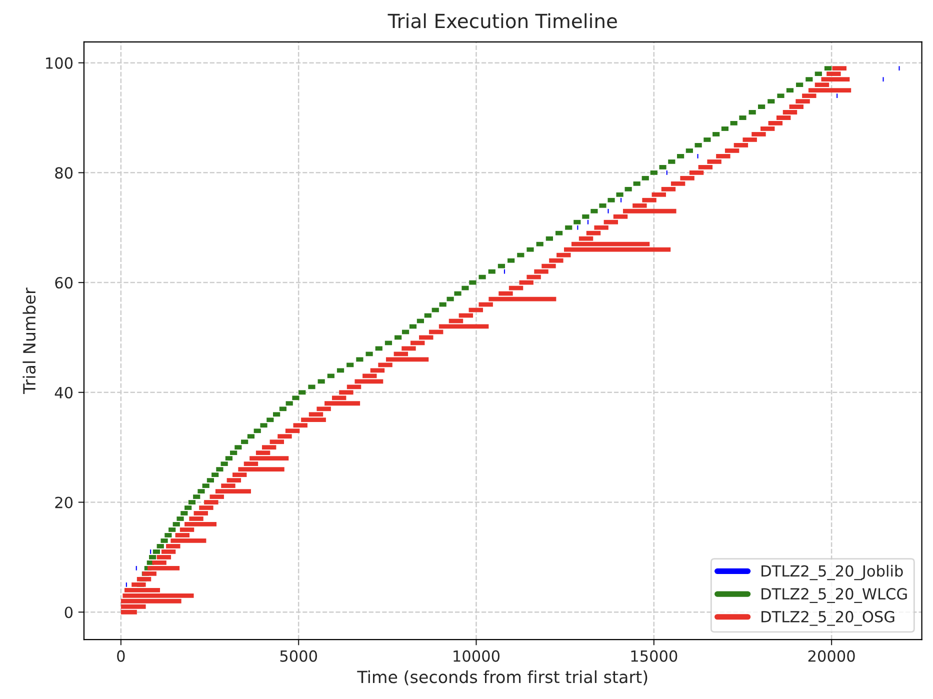 The height and width of the screenshot is (699, 933). What do you see at coordinates (63, 392) in the screenshot?
I see `y-tick-label: 40` at bounding box center [63, 392].